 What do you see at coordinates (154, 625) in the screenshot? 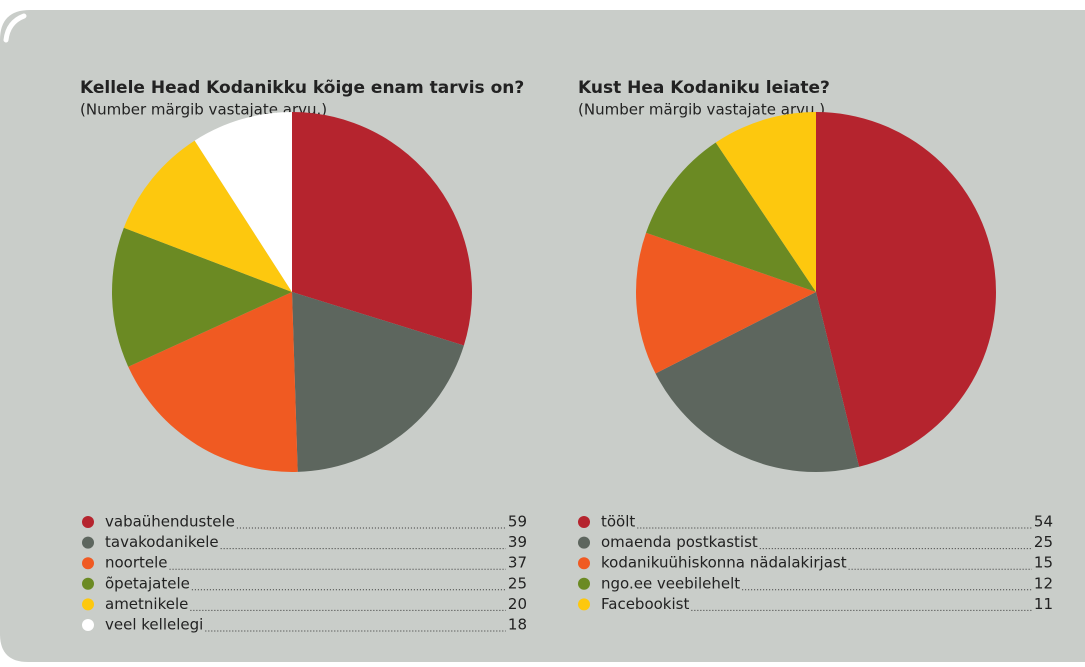
I see `legend-label: veel kellelegi` at bounding box center [154, 625].